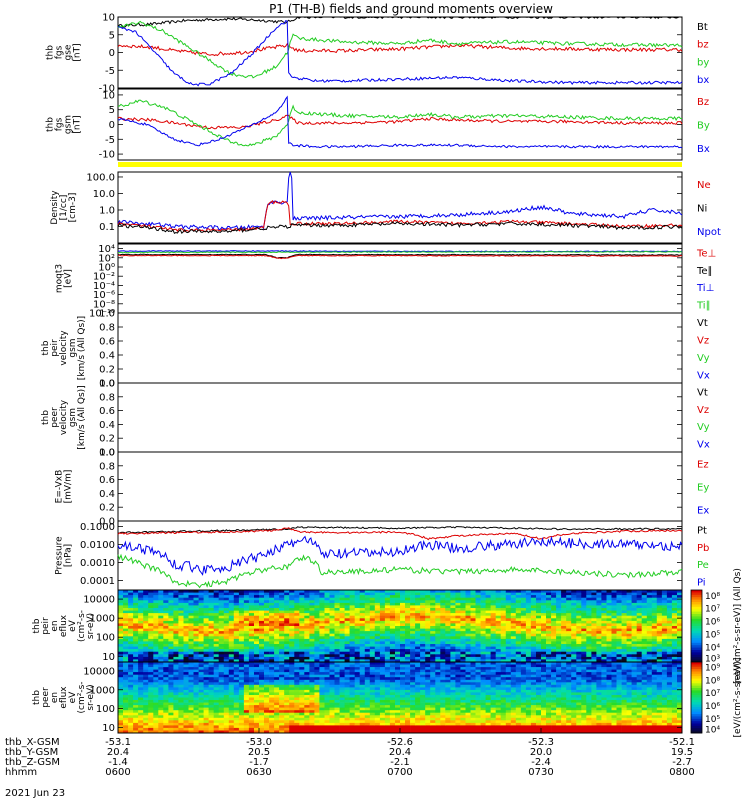  I want to click on y-tick-label: -10, so click(107, 89).